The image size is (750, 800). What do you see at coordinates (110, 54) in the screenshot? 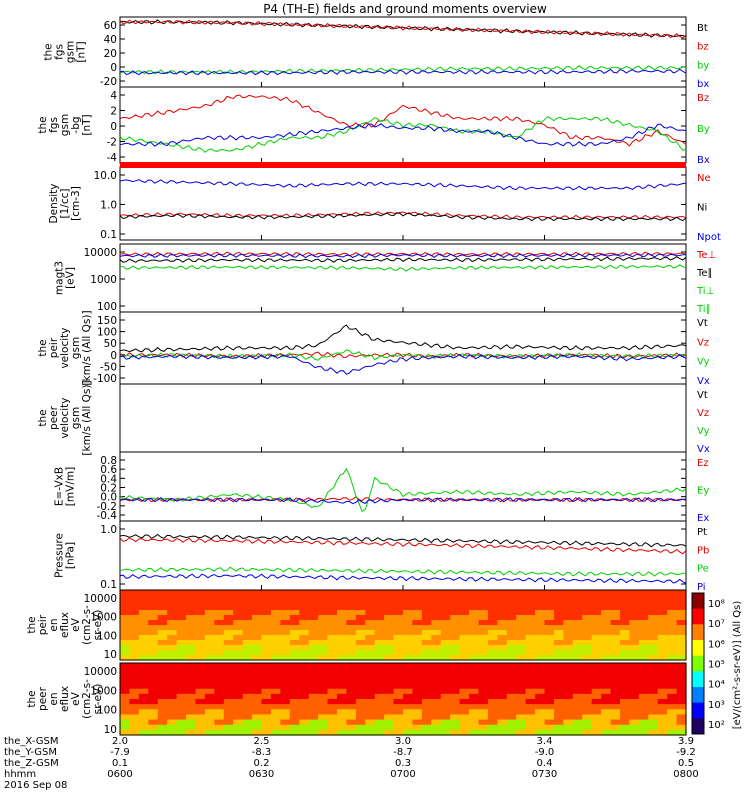
I see `y-tick-label: 20` at bounding box center [110, 54].